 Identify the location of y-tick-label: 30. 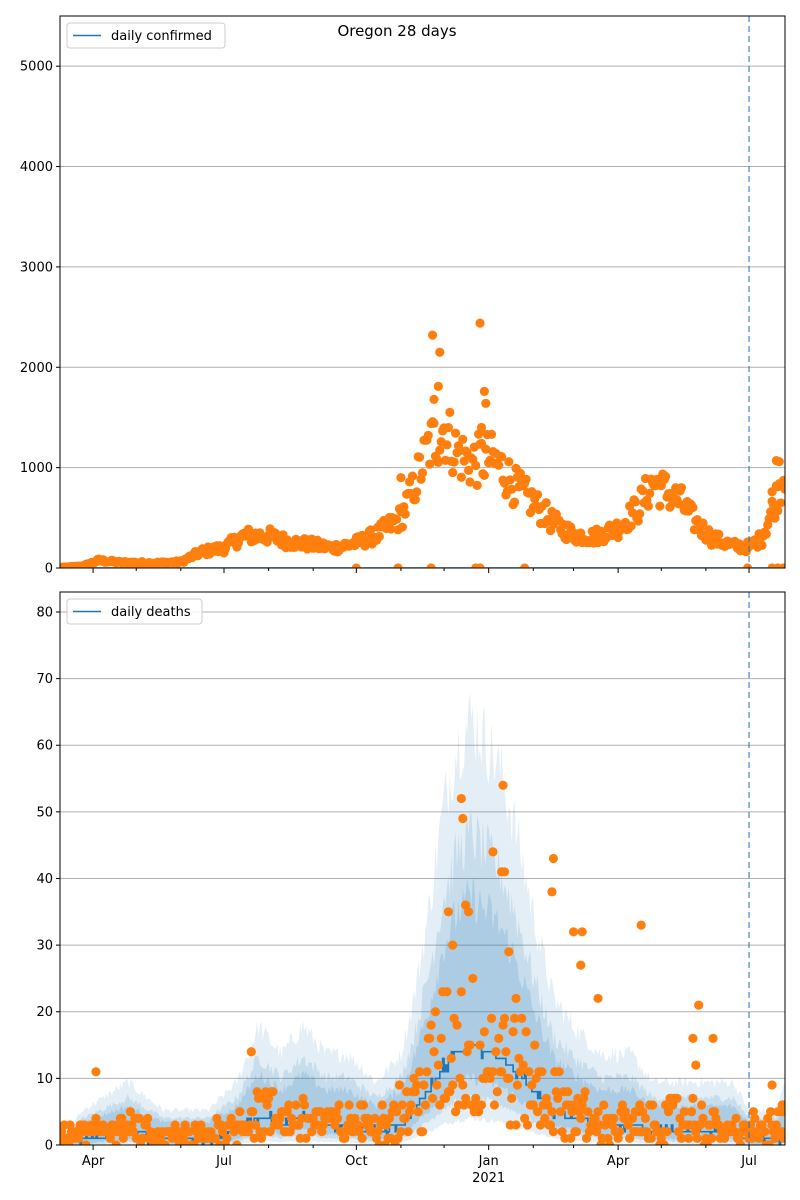
(44, 946).